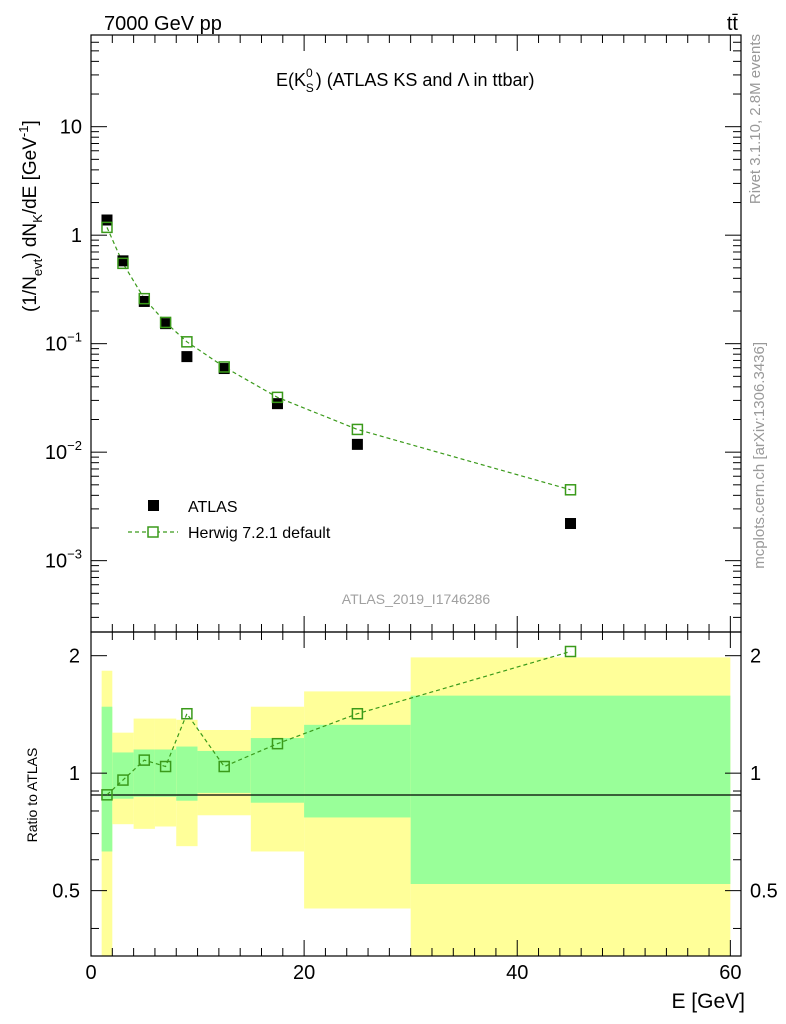 The image size is (786, 1024). Describe the element at coordinates (764, 892) in the screenshot. I see `ratio-ytick-label-right: 0.5` at that location.